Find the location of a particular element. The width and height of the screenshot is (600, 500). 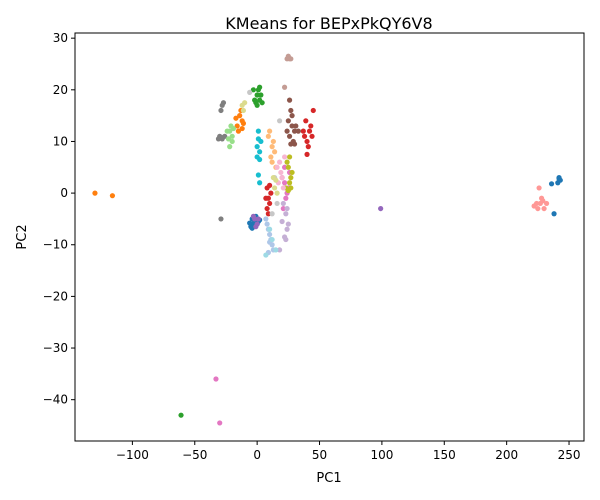

x-tick-label: 100 is located at coordinates (381, 455).